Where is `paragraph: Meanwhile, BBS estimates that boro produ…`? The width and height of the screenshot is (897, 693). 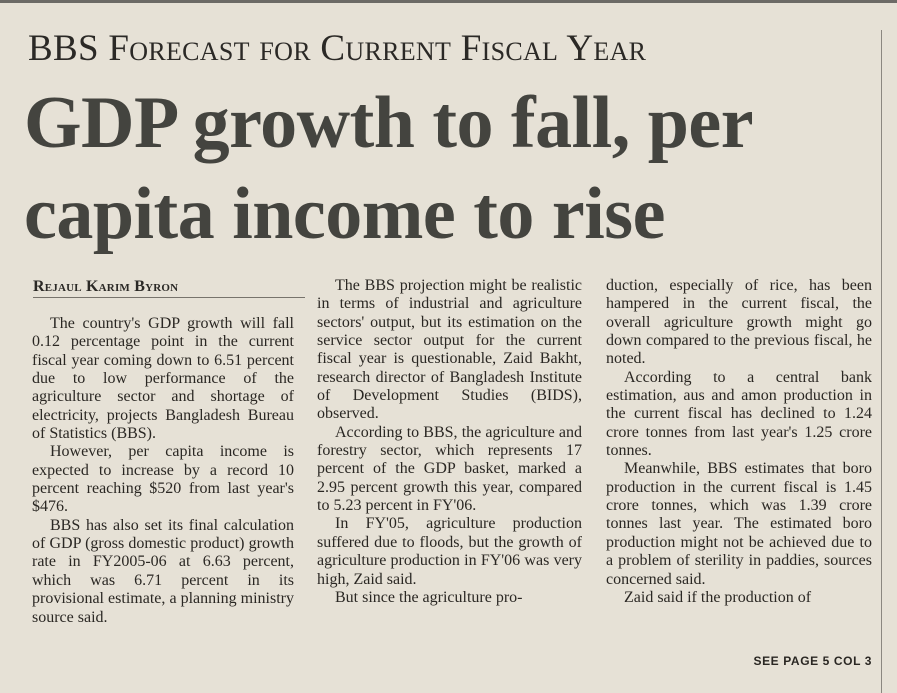 paragraph: Meanwhile, BBS estimates that boro produ… is located at coordinates (739, 524).